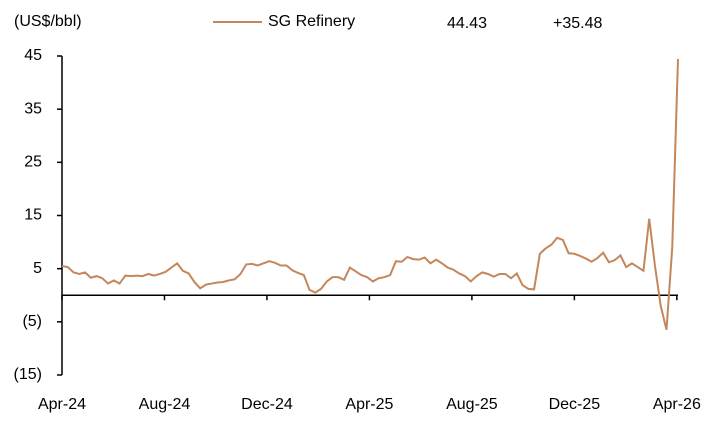  What do you see at coordinates (62, 404) in the screenshot?
I see `x-tick-label: Apr-24` at bounding box center [62, 404].